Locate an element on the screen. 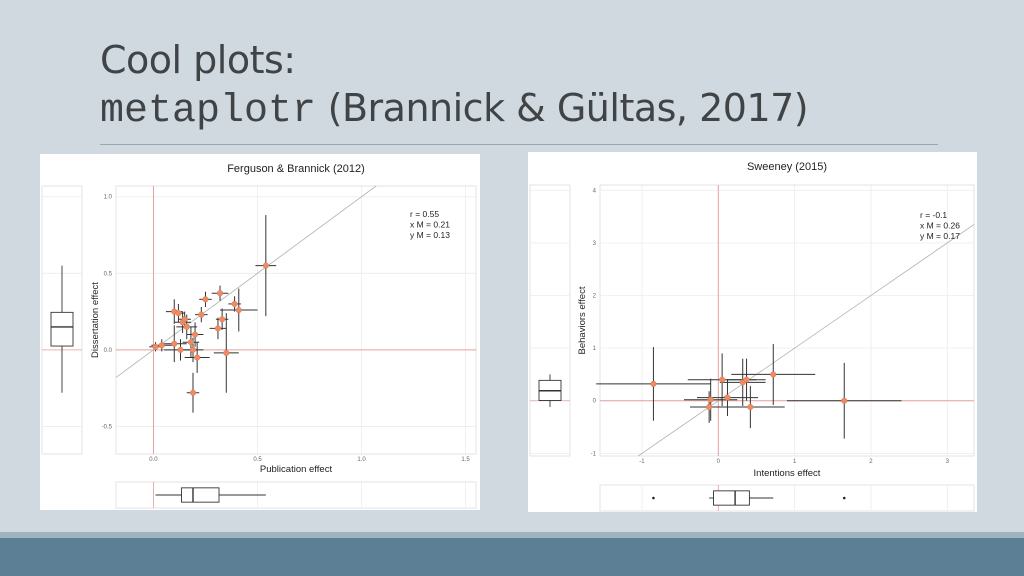 This screenshot has width=1024, height=576. footer-band is located at coordinates (512, 557).